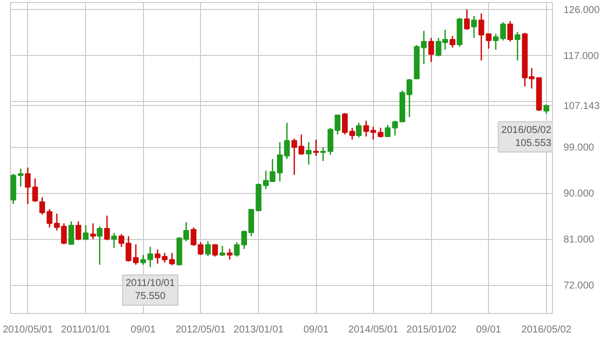 The height and width of the screenshot is (338, 602). Describe the element at coordinates (259, 330) in the screenshot. I see `x-tick-label: 2013/01/01` at that location.